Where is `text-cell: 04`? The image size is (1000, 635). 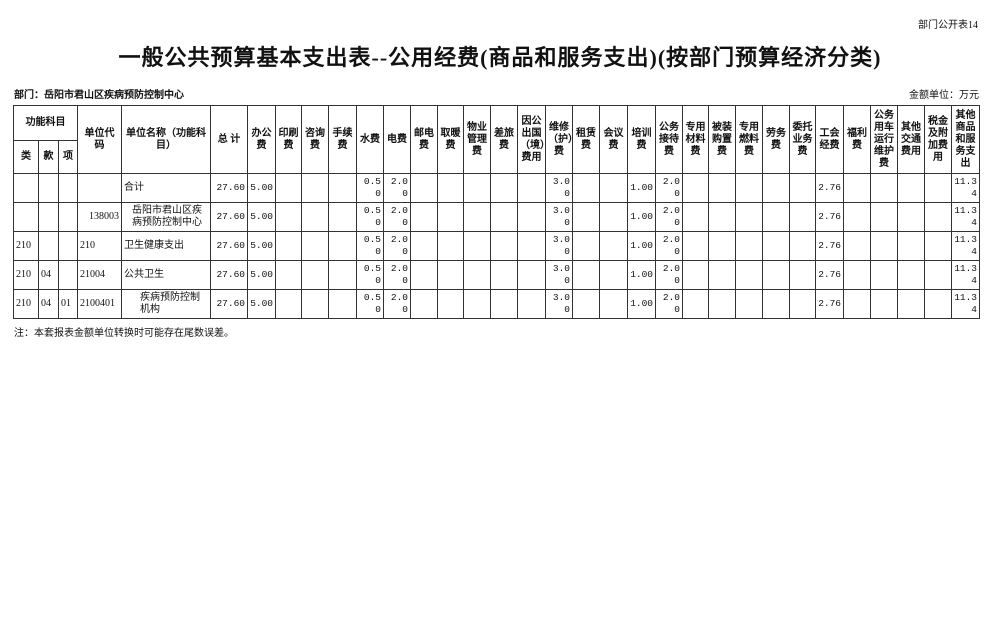 text-cell: 04 is located at coordinates (48, 275).